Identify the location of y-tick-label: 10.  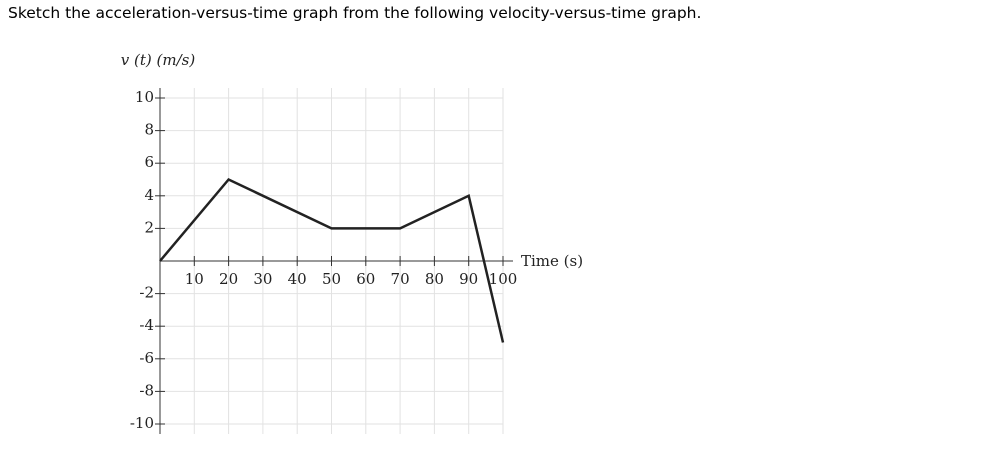
(144, 97).